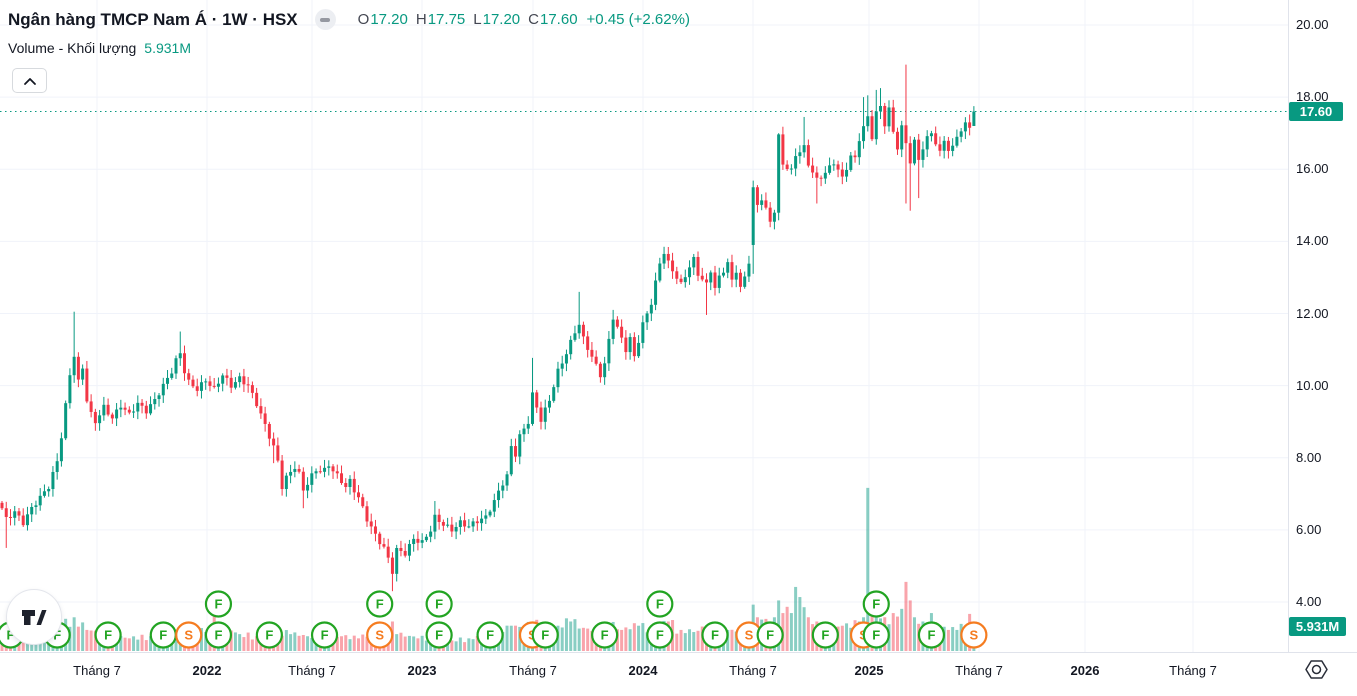 This screenshot has width=1357, height=696. I want to click on collapse-legend-button, so click(29, 80).